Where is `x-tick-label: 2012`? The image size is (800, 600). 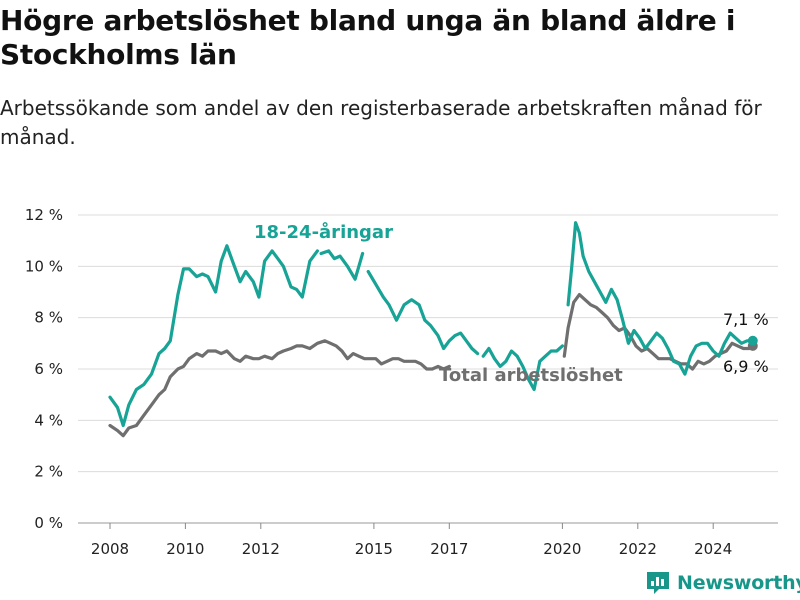
x-tick-label: 2012 is located at coordinates (261, 549).